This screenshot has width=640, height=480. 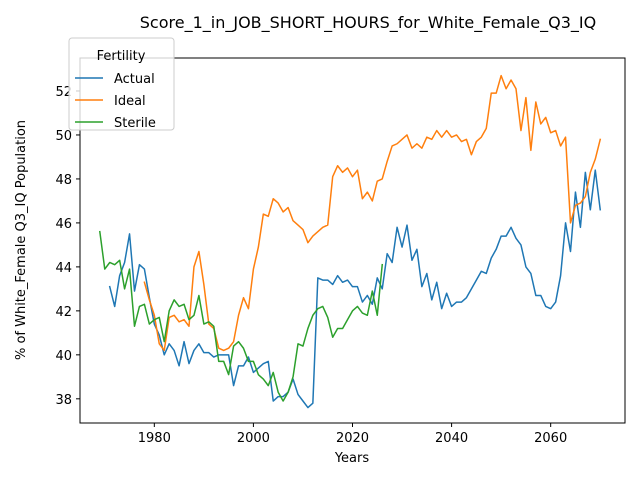 I want to click on y-tick-label: 46, so click(x=63, y=224).